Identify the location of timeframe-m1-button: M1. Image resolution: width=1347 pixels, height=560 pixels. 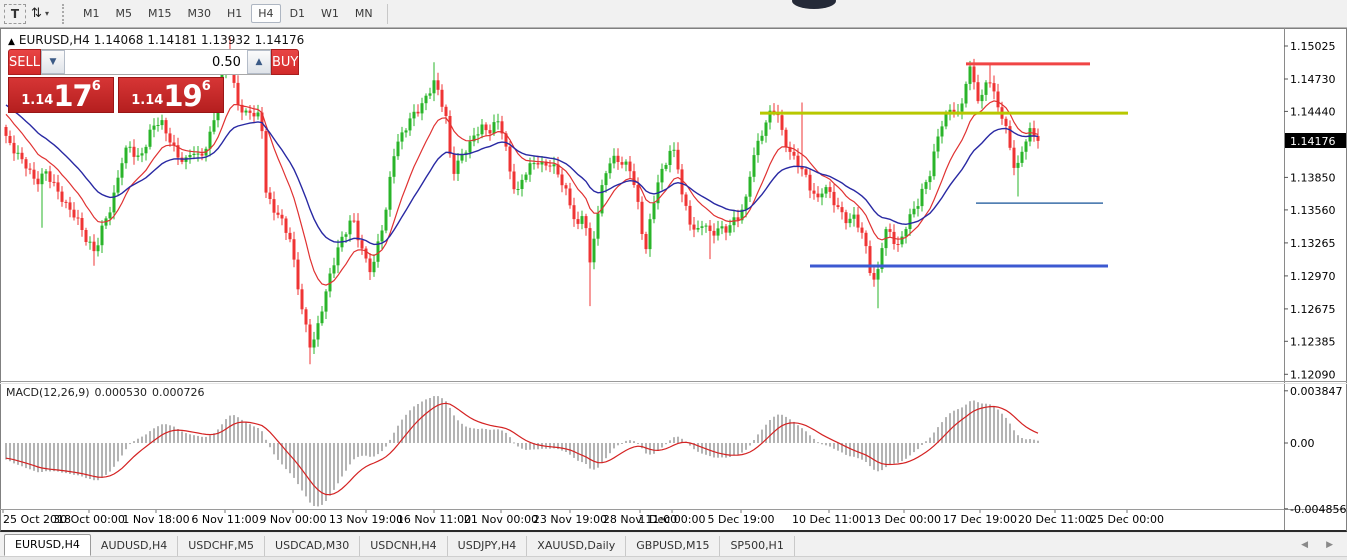
(91, 13).